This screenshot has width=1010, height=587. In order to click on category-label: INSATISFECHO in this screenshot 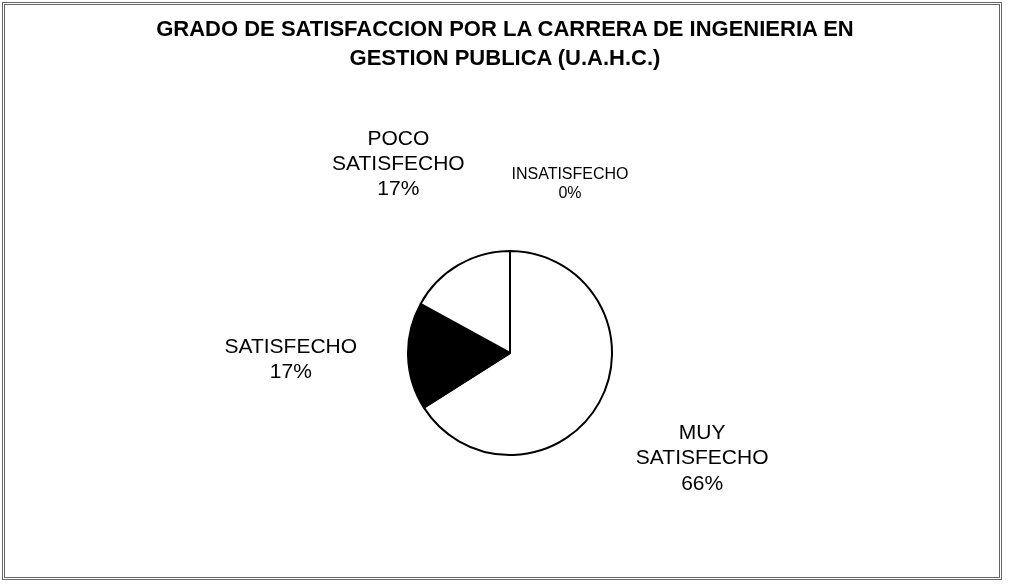, I will do `click(570, 174)`.